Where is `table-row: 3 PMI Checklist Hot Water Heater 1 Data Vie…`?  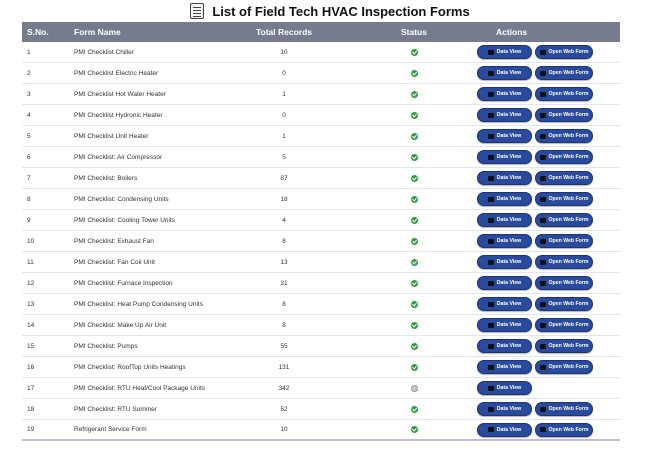 table-row: 3 PMI Checklist Hot Water Heater 1 Data Vie… is located at coordinates (321, 94).